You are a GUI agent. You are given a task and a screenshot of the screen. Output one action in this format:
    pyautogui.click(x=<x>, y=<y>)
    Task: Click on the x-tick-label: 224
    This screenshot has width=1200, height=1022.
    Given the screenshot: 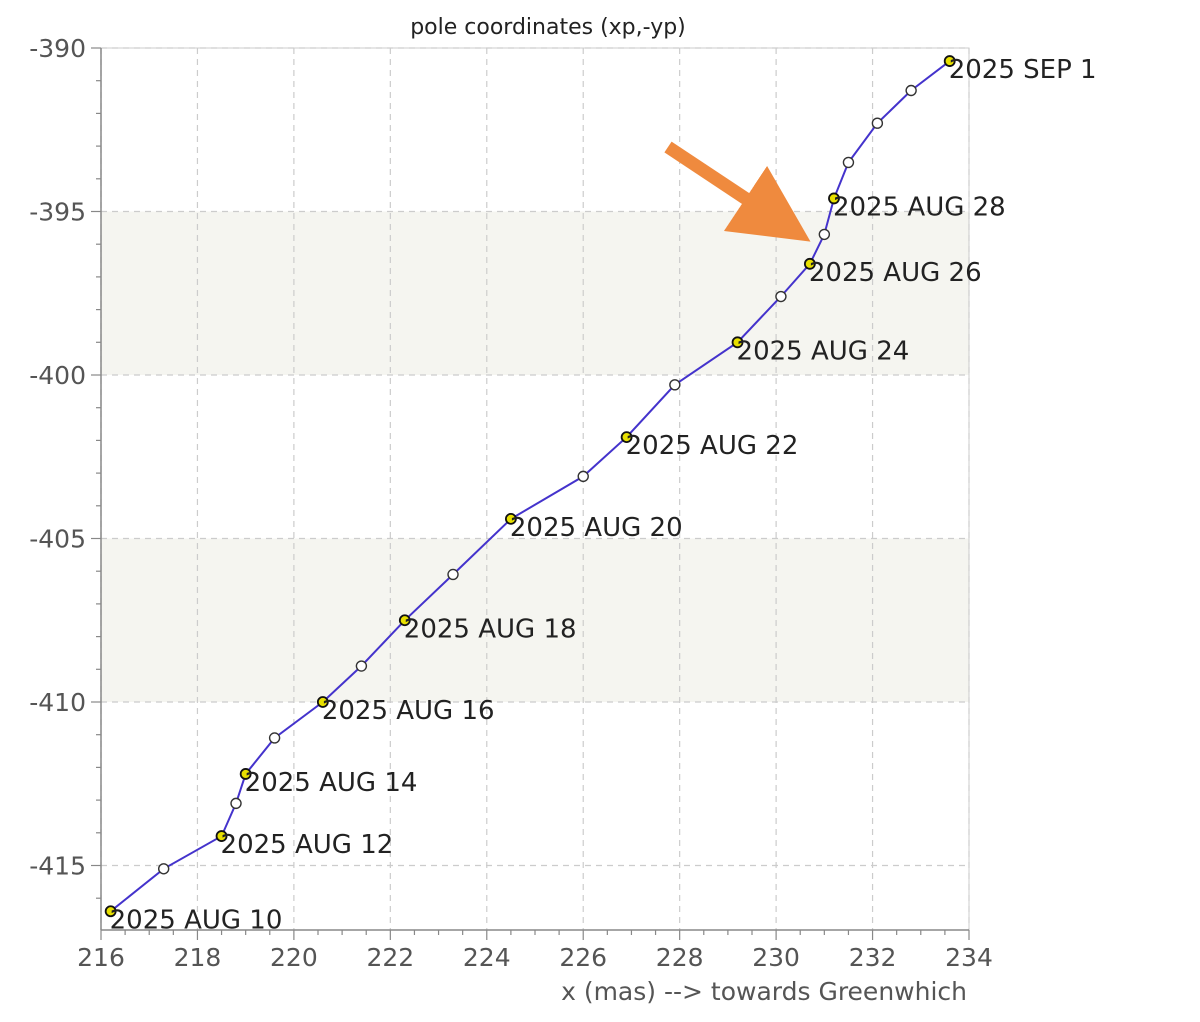 What is the action you would take?
    pyautogui.click(x=487, y=957)
    